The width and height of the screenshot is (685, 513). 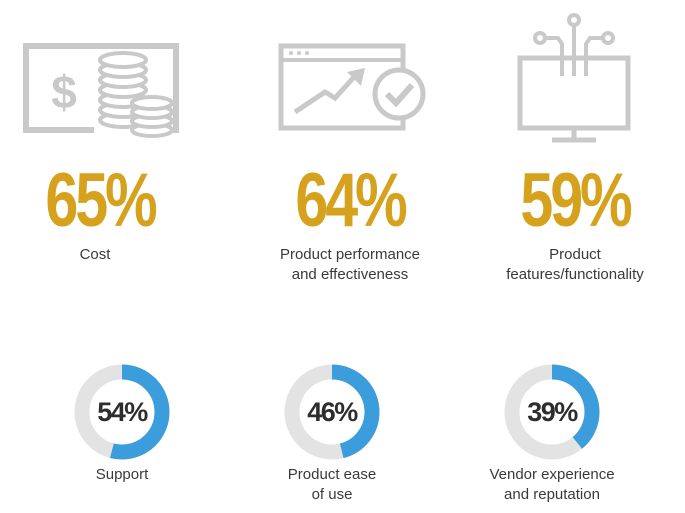 I want to click on money-icon: $, so click(x=101, y=90).